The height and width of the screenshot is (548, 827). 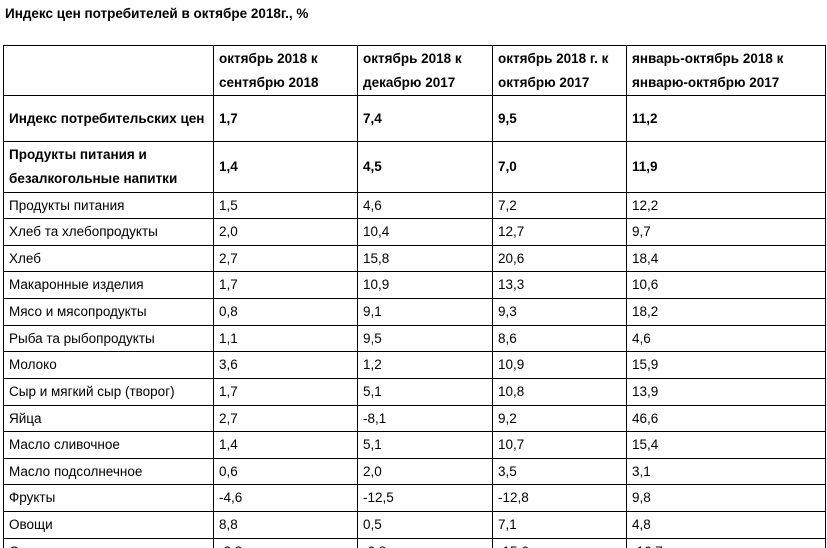 I want to click on cell-value: 0,8, so click(x=285, y=312).